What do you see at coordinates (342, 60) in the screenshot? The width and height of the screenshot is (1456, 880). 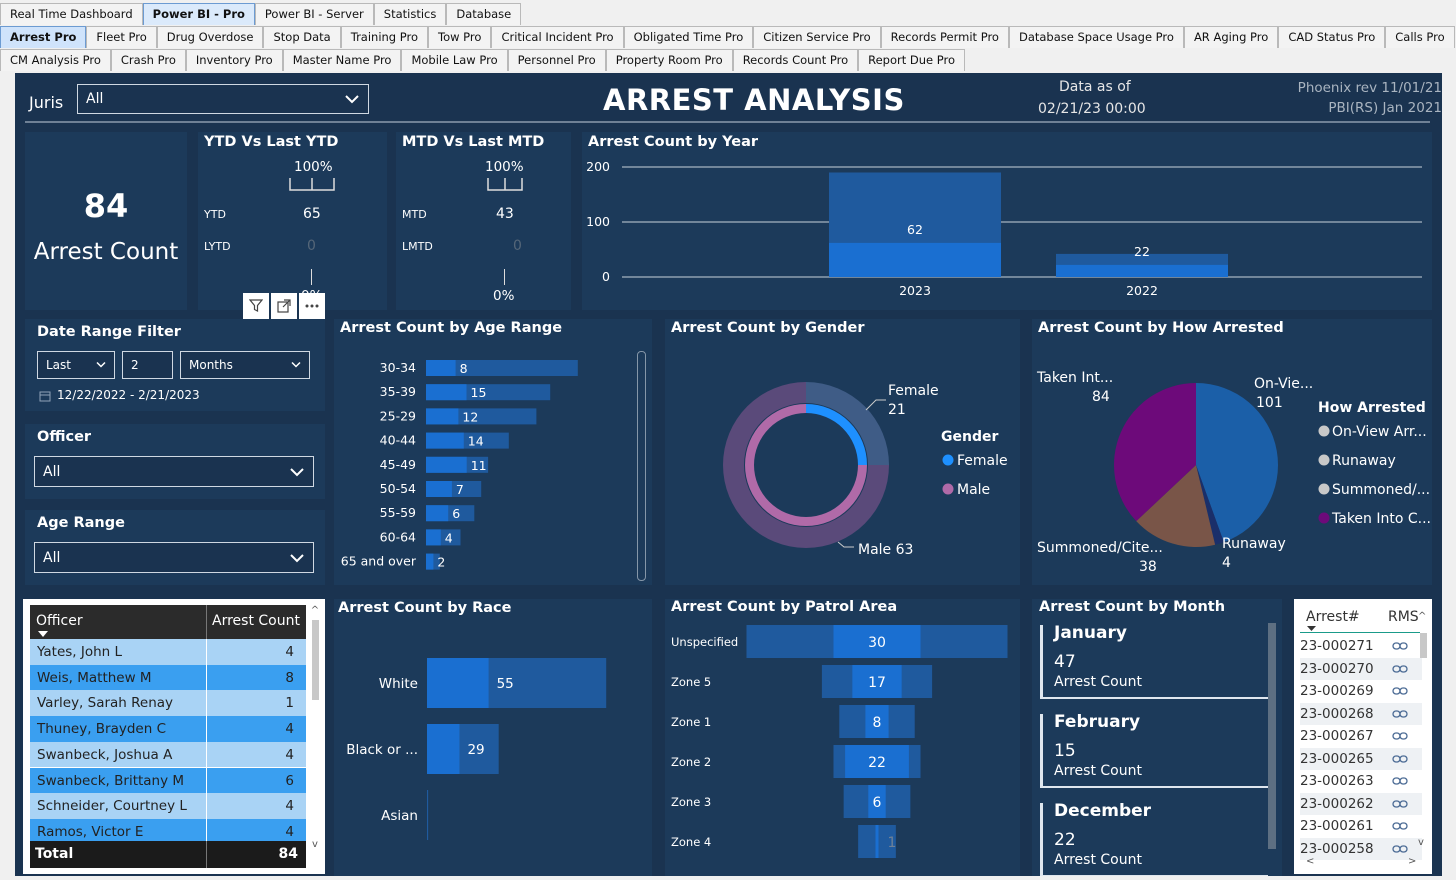 I see `tab-master-name-pro: Master Name Pro` at bounding box center [342, 60].